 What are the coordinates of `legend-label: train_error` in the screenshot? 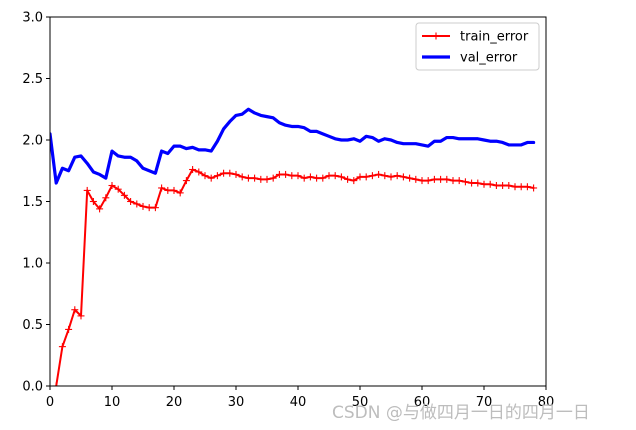 It's located at (494, 37).